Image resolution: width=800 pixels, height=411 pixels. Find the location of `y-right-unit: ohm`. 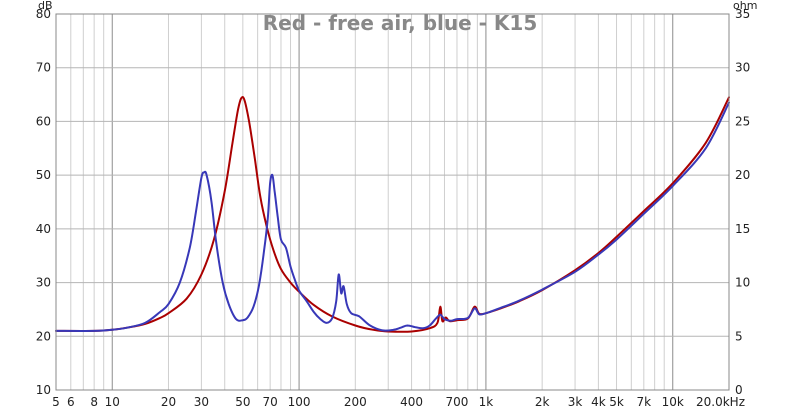

y-right-unit: ohm is located at coordinates (745, 6).